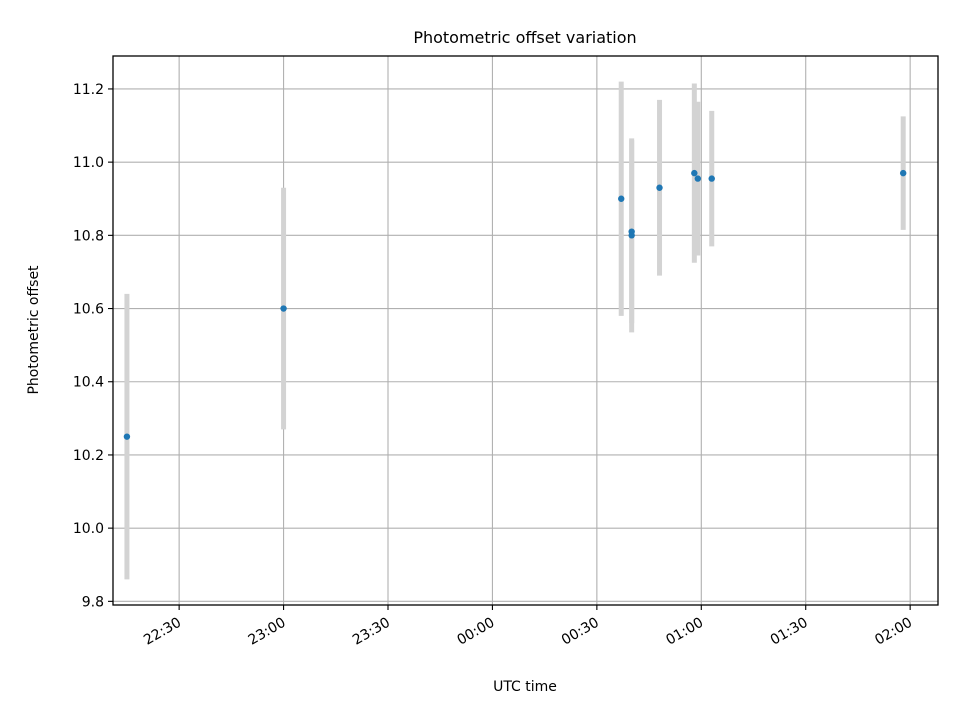  Describe the element at coordinates (88, 529) in the screenshot. I see `y-tick-label: 10.0` at that location.